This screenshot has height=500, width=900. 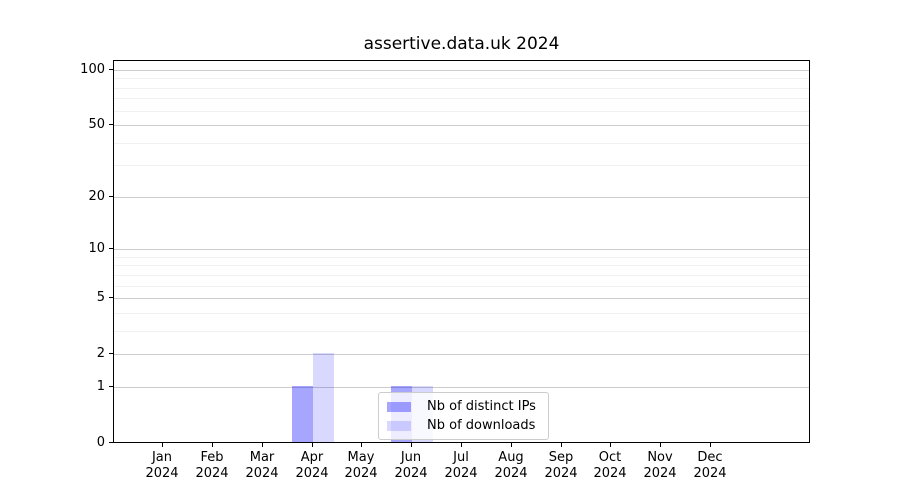 I want to click on legend-label-nb-of-downloads: Nb of downloads, so click(x=481, y=425).